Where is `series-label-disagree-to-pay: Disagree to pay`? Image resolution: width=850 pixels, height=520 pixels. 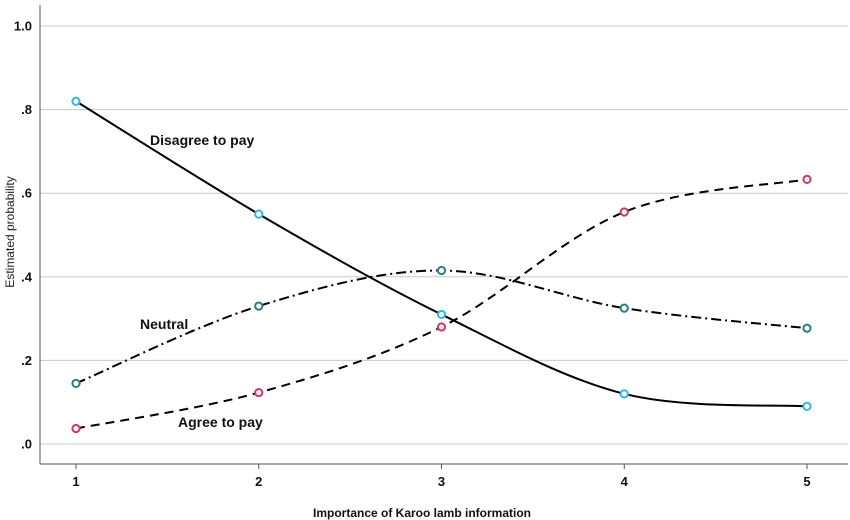 series-label-disagree-to-pay: Disagree to pay is located at coordinates (202, 140).